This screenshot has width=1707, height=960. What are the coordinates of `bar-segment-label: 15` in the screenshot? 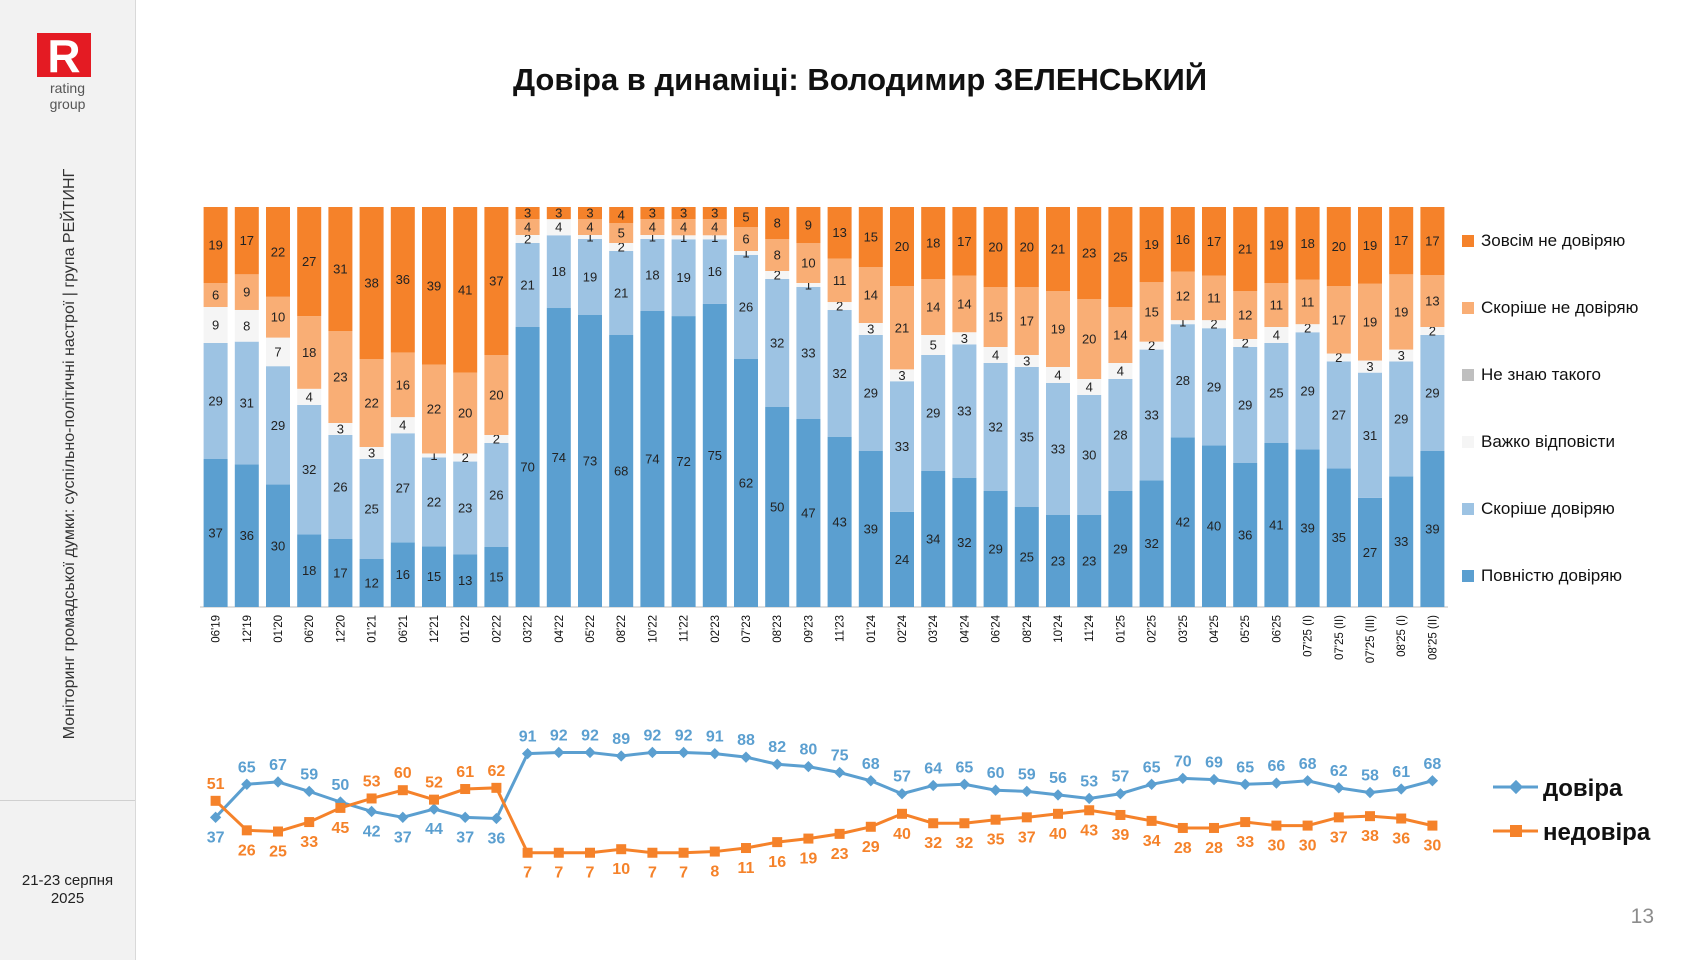 It's located at (434, 576).